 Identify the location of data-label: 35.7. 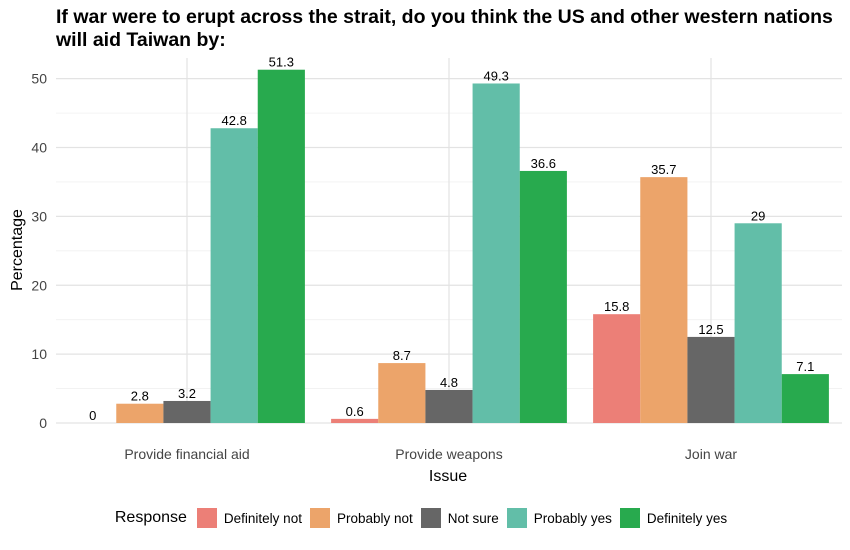
(663, 169).